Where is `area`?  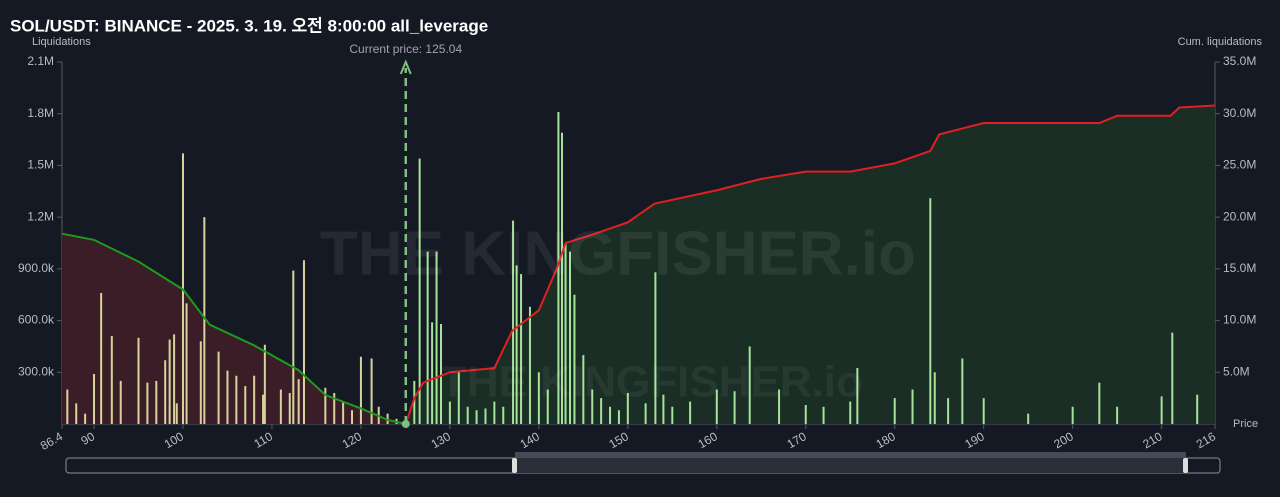
area is located at coordinates (234, 328).